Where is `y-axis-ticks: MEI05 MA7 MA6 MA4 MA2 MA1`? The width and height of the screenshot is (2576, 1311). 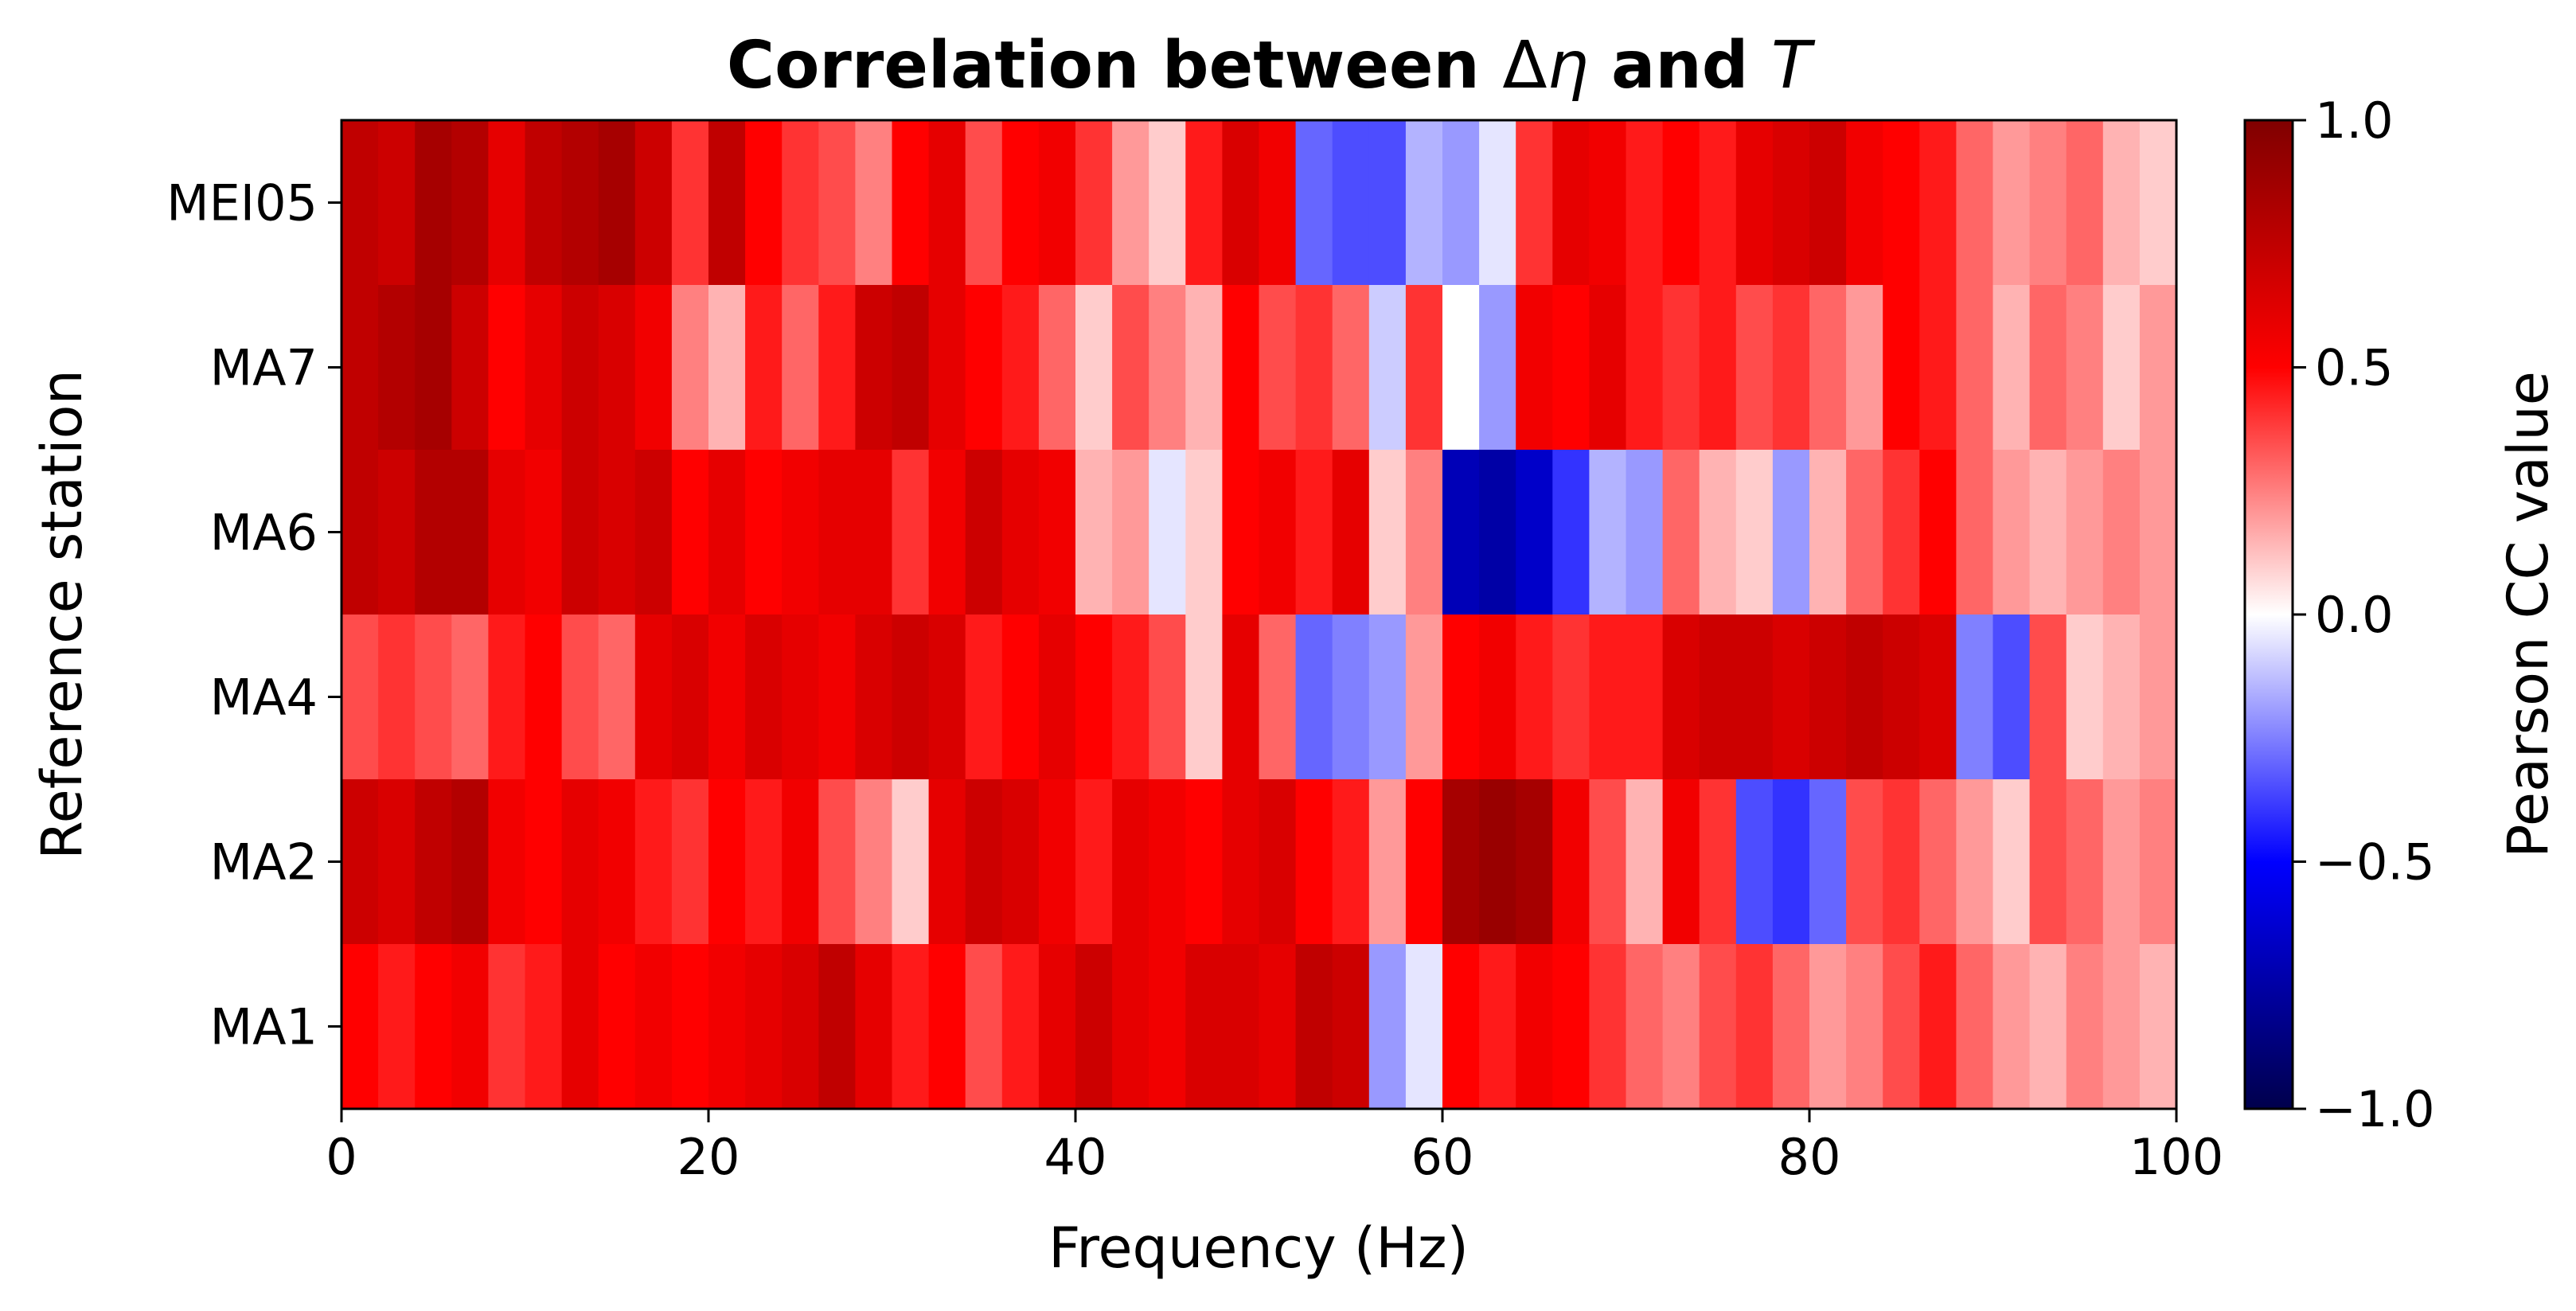
y-axis-ticks: MEI05 MA7 MA6 MA4 MA2 MA1 is located at coordinates (254, 615).